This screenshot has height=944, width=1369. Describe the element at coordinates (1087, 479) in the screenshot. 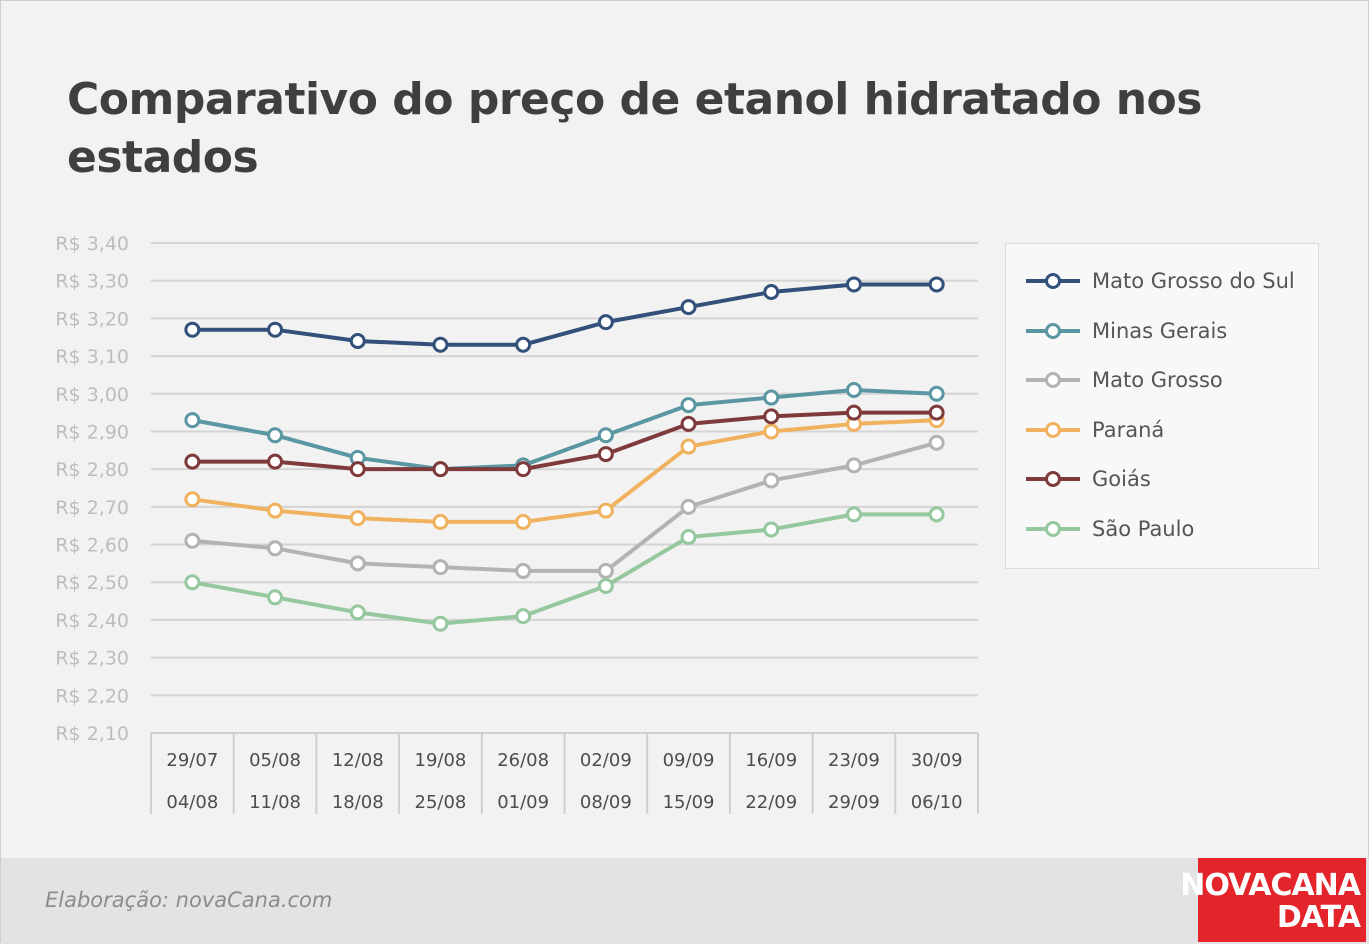

I see `legend-item: Goiás` at that location.